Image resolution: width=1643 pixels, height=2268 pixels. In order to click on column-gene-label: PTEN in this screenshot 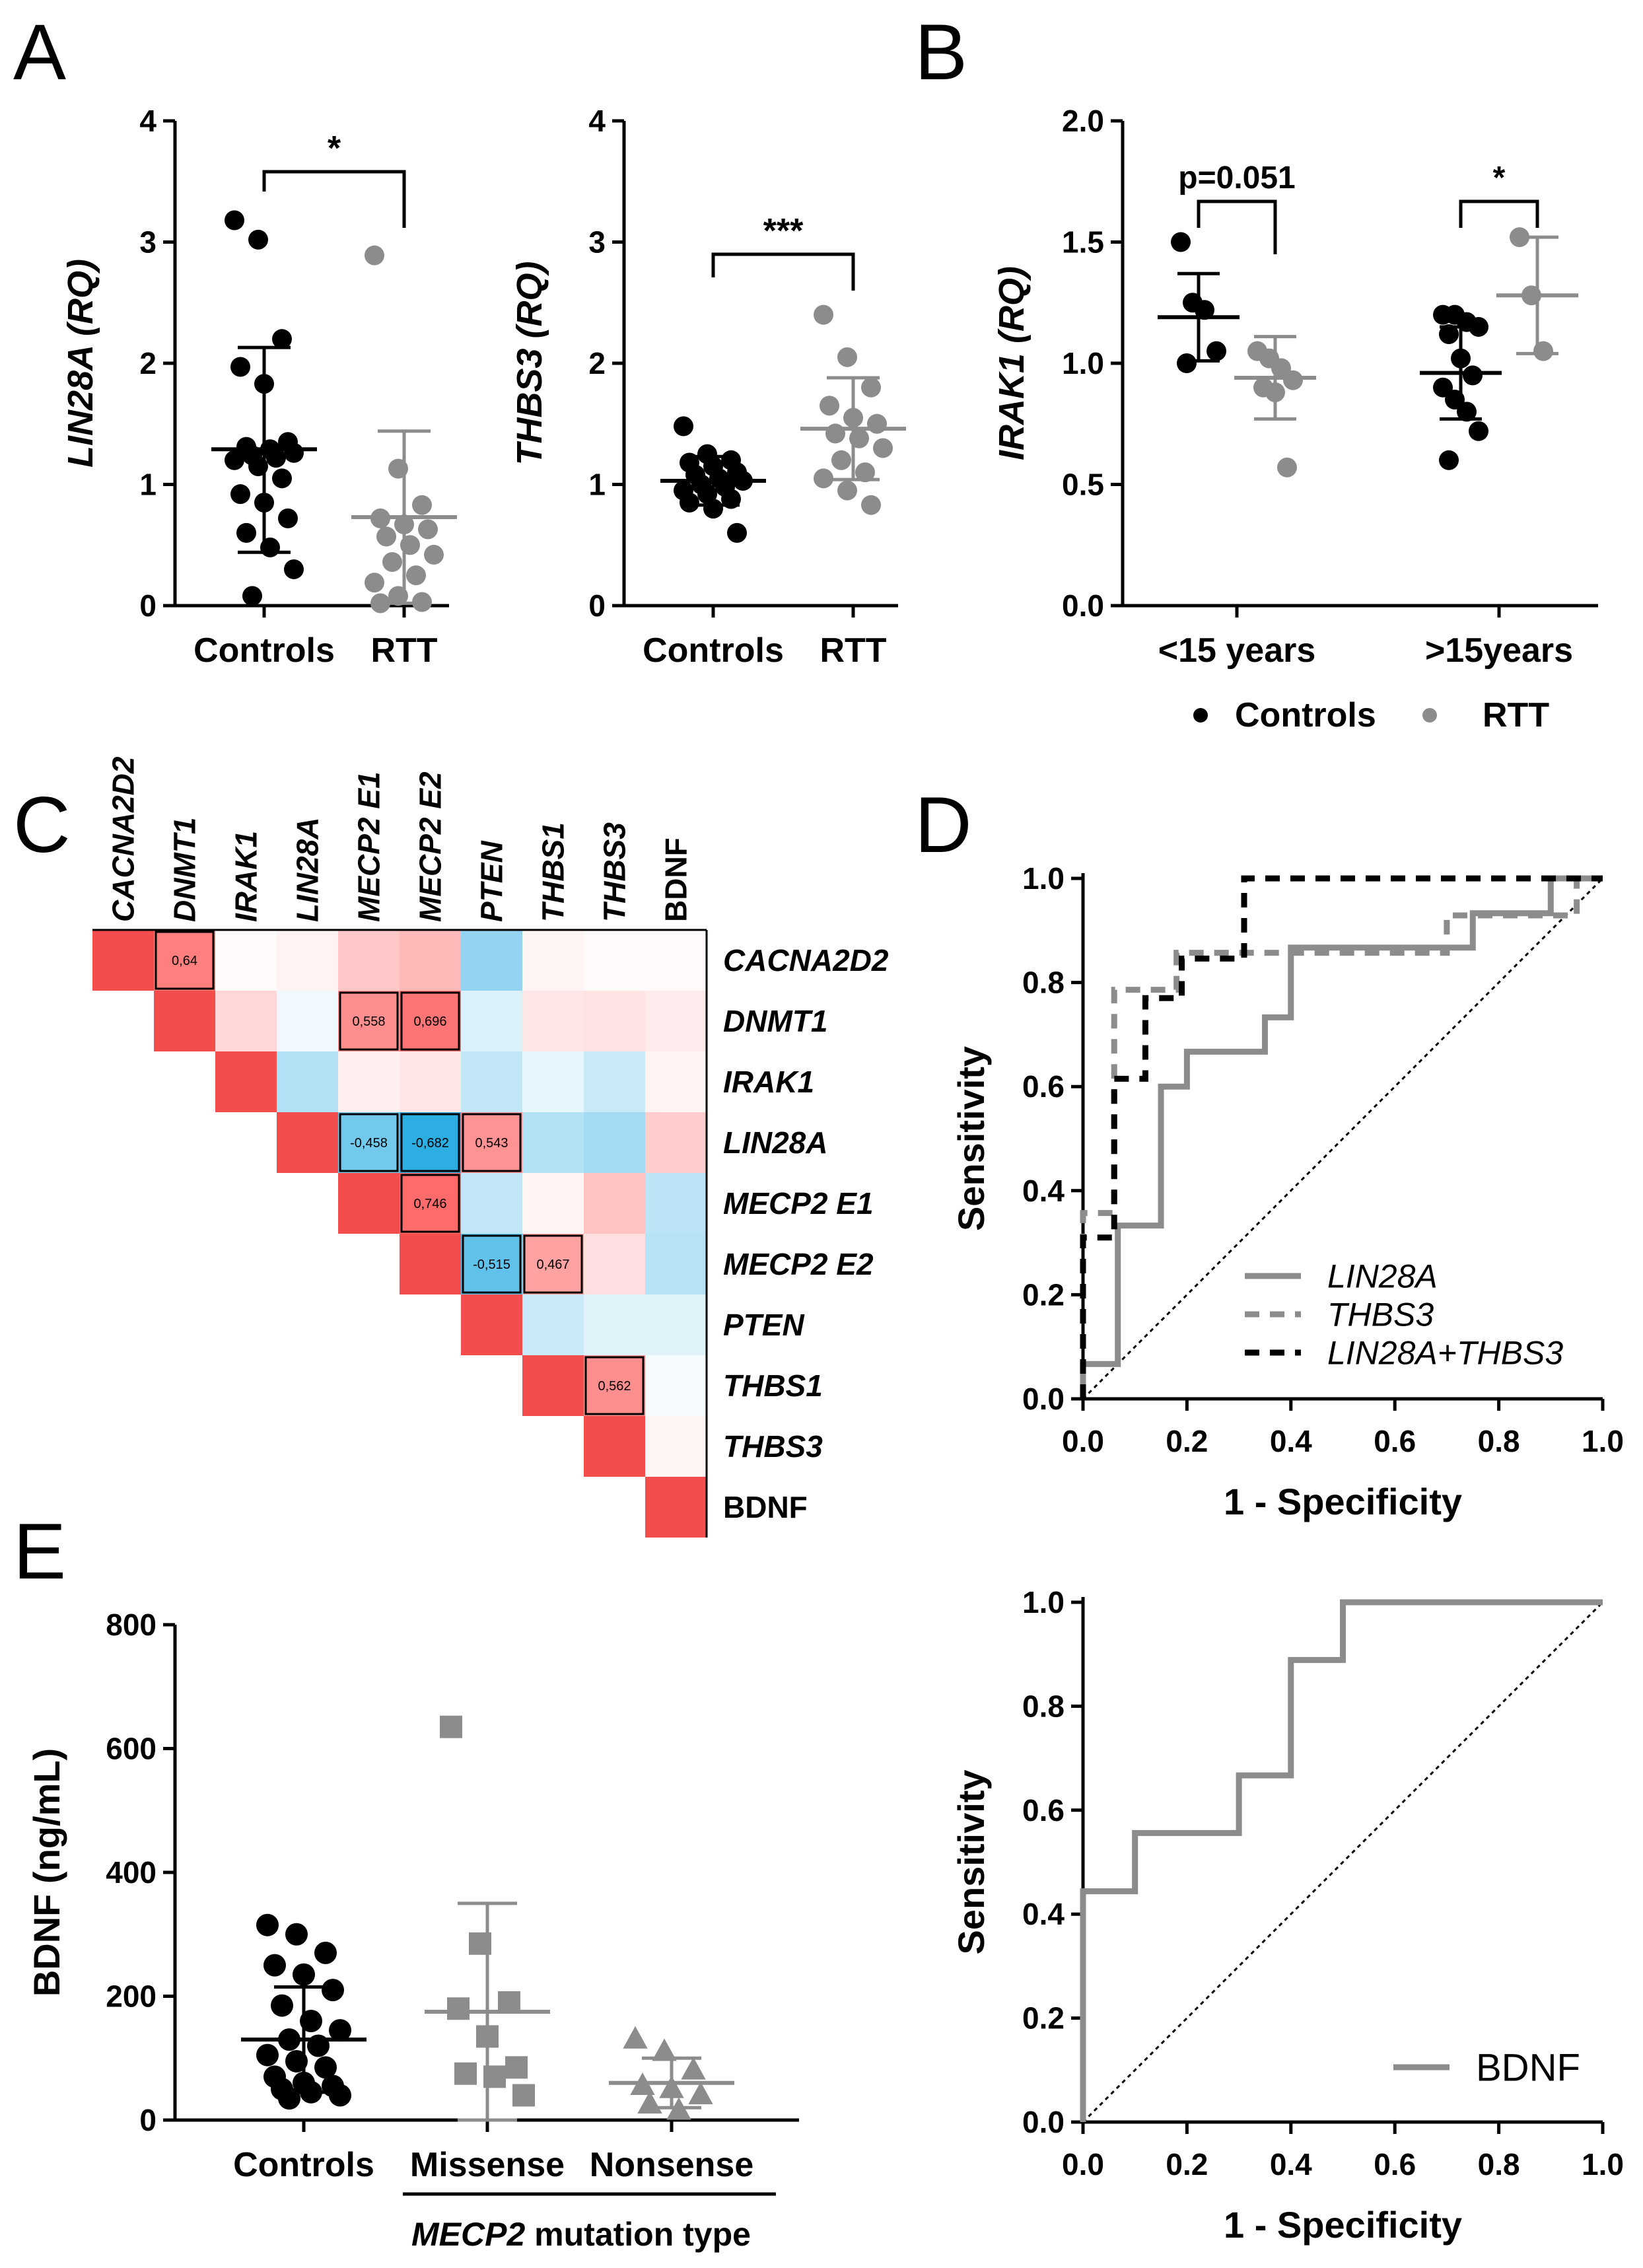, I will do `click(492, 881)`.